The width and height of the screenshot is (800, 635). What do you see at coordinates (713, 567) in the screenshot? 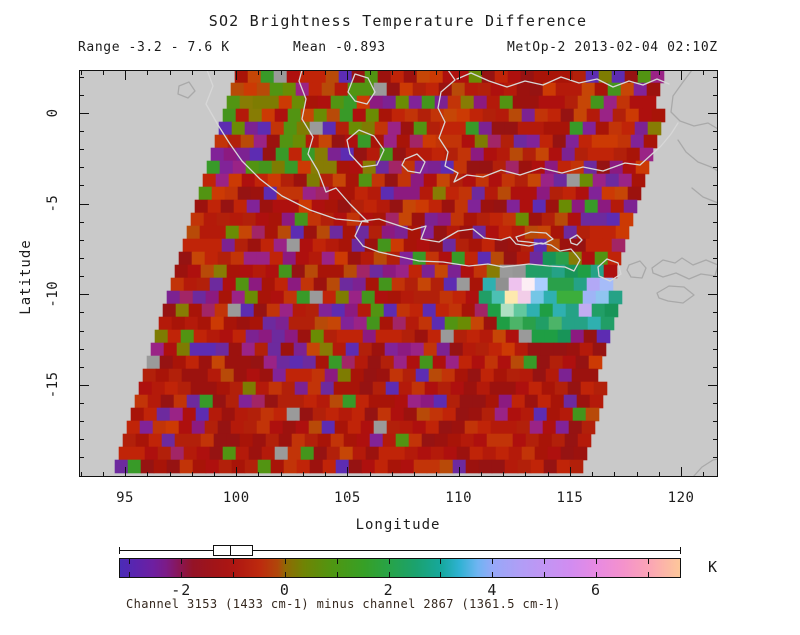
I see `colorbar-unit-label: K` at bounding box center [713, 567].